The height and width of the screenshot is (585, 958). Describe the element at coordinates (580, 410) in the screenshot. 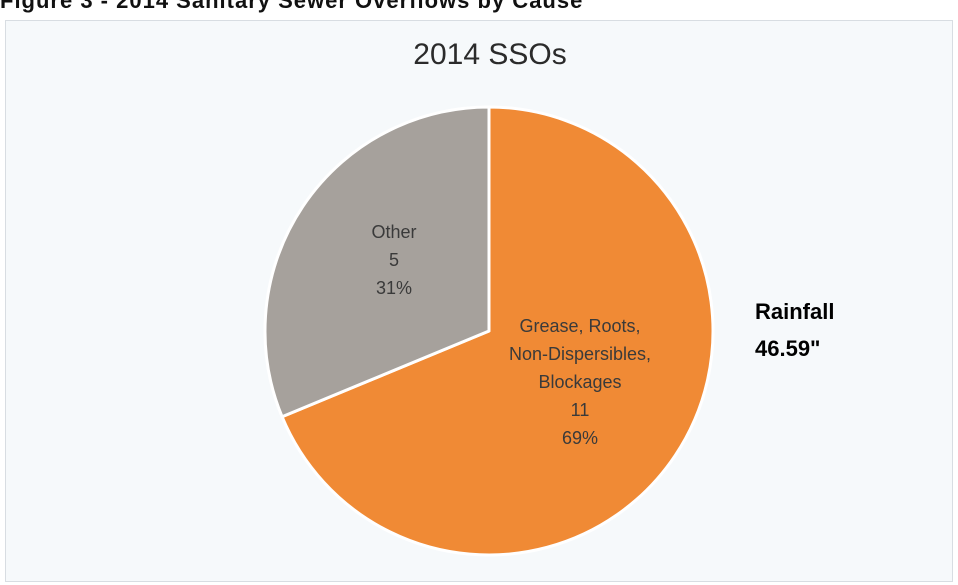

I see `slice-count-text: 11` at that location.